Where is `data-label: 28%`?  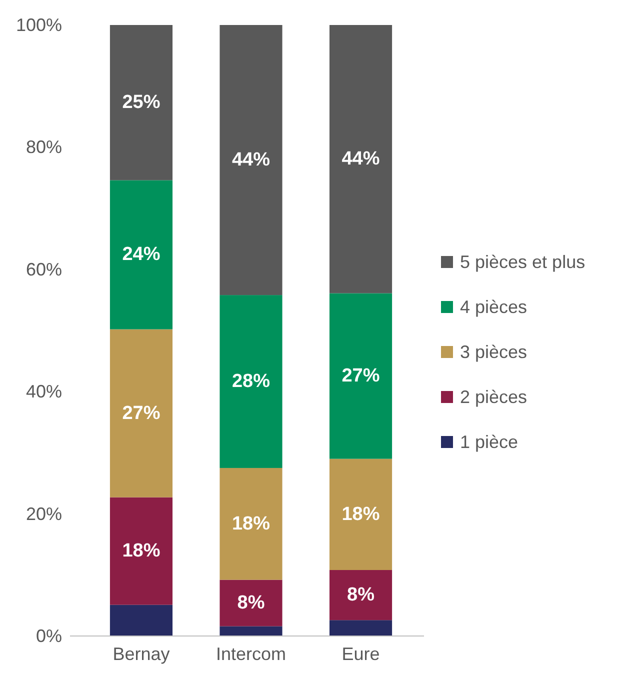 data-label: 28% is located at coordinates (251, 381).